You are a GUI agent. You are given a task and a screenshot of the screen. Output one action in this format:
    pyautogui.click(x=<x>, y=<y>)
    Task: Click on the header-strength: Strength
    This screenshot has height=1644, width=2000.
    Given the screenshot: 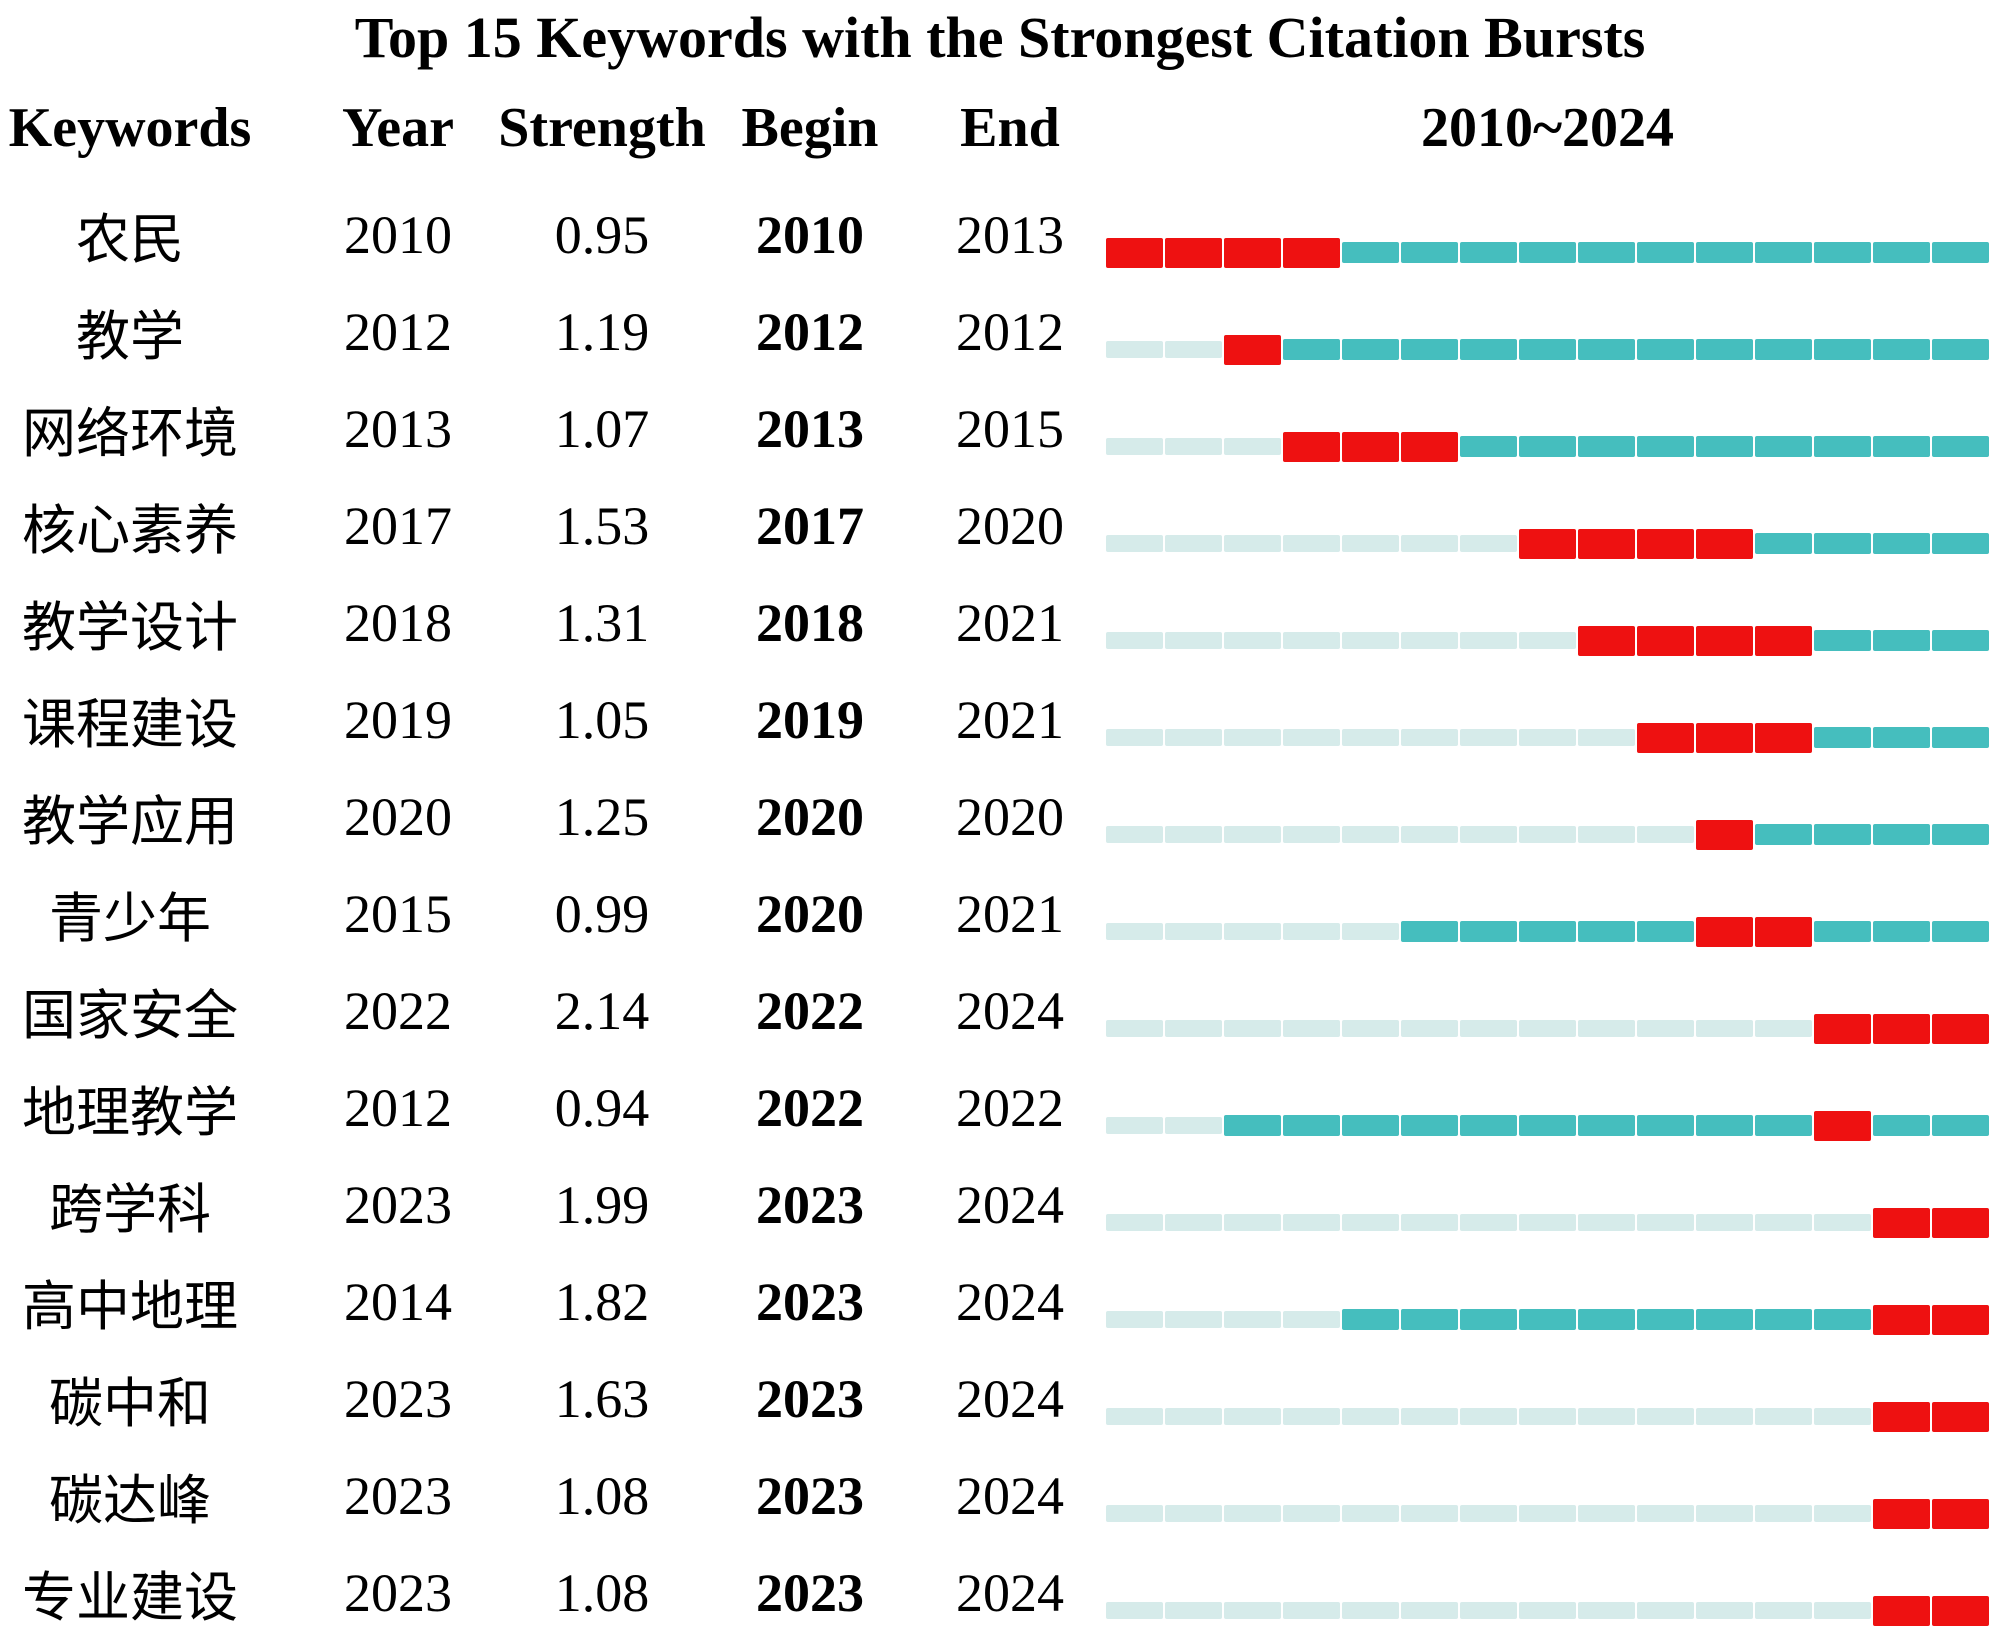 What is the action you would take?
    pyautogui.click(x=602, y=128)
    